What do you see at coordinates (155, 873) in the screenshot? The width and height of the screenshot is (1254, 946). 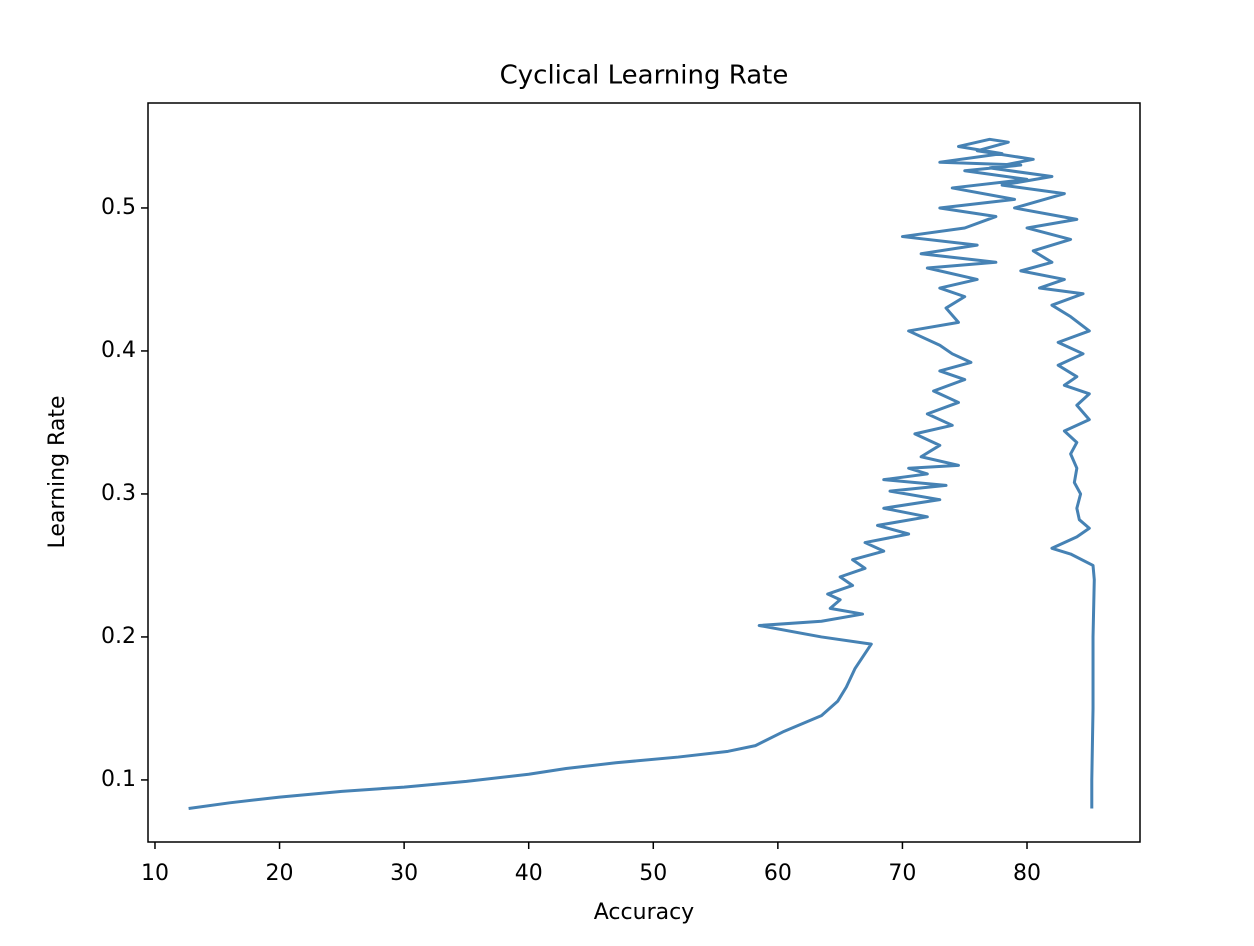 I see `x-tick-label: 10` at bounding box center [155, 873].